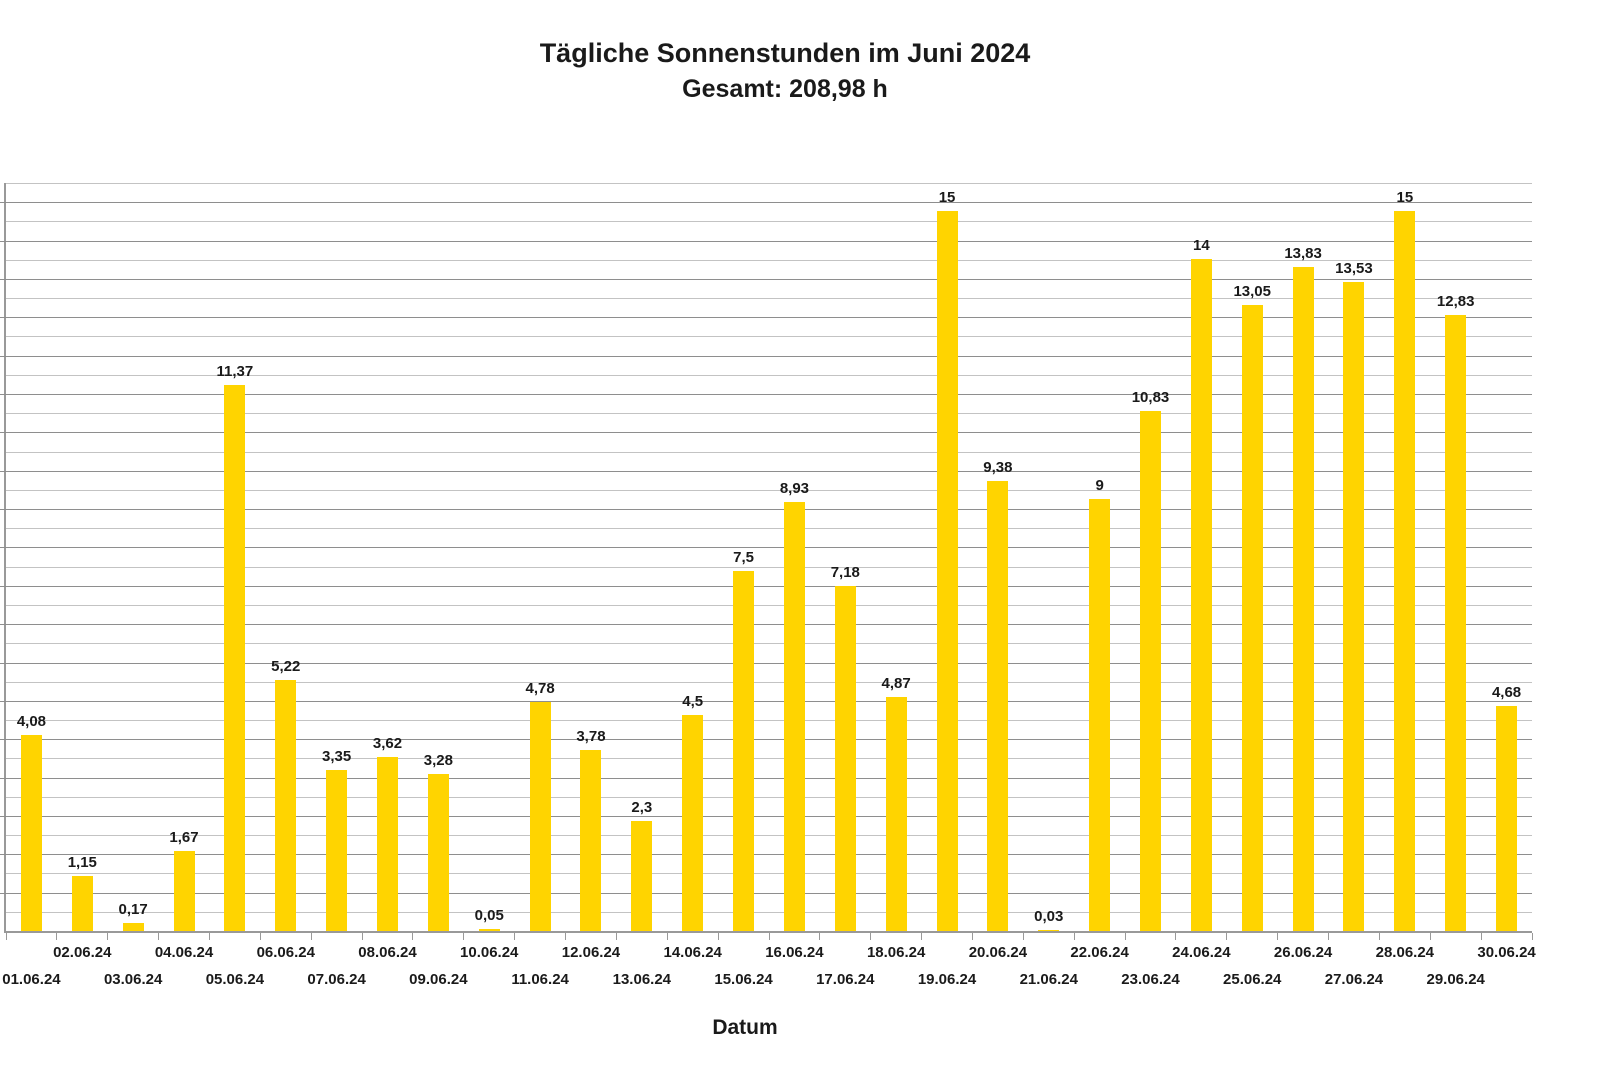 The width and height of the screenshot is (1600, 1069). What do you see at coordinates (1405, 952) in the screenshot?
I see `x-tick-label: 28.06.24` at bounding box center [1405, 952].